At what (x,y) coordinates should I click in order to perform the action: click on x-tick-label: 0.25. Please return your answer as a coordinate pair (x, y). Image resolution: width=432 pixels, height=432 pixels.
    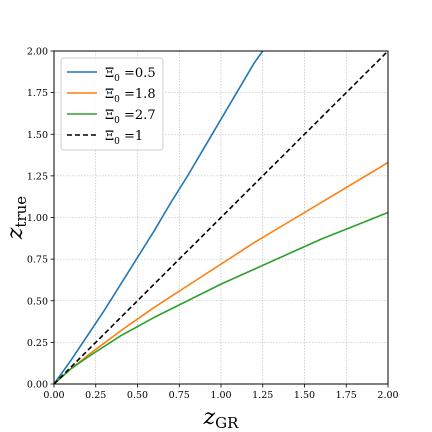
    Looking at the image, I should click on (95, 395).